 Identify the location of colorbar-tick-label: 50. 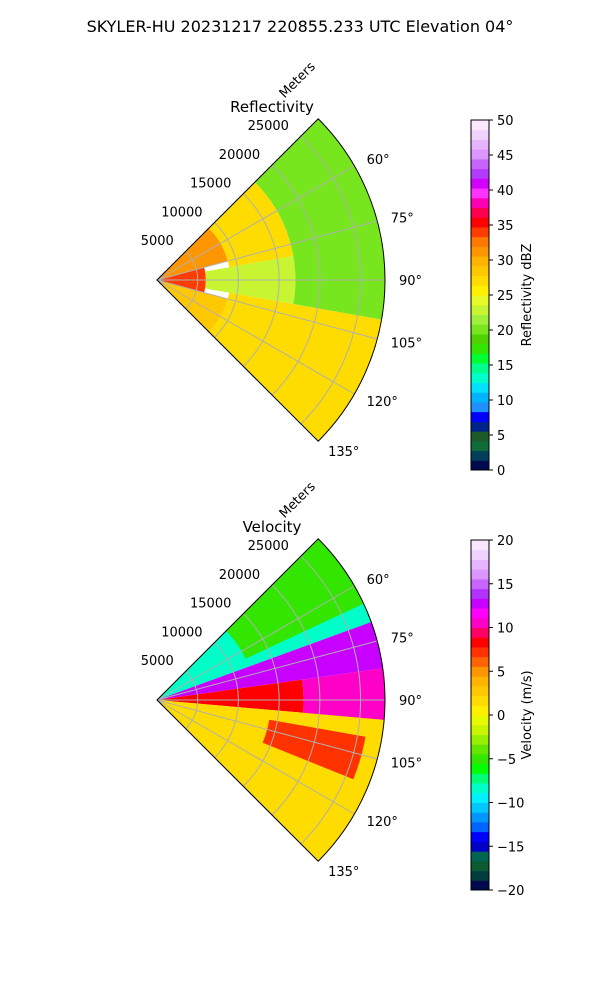
(505, 121).